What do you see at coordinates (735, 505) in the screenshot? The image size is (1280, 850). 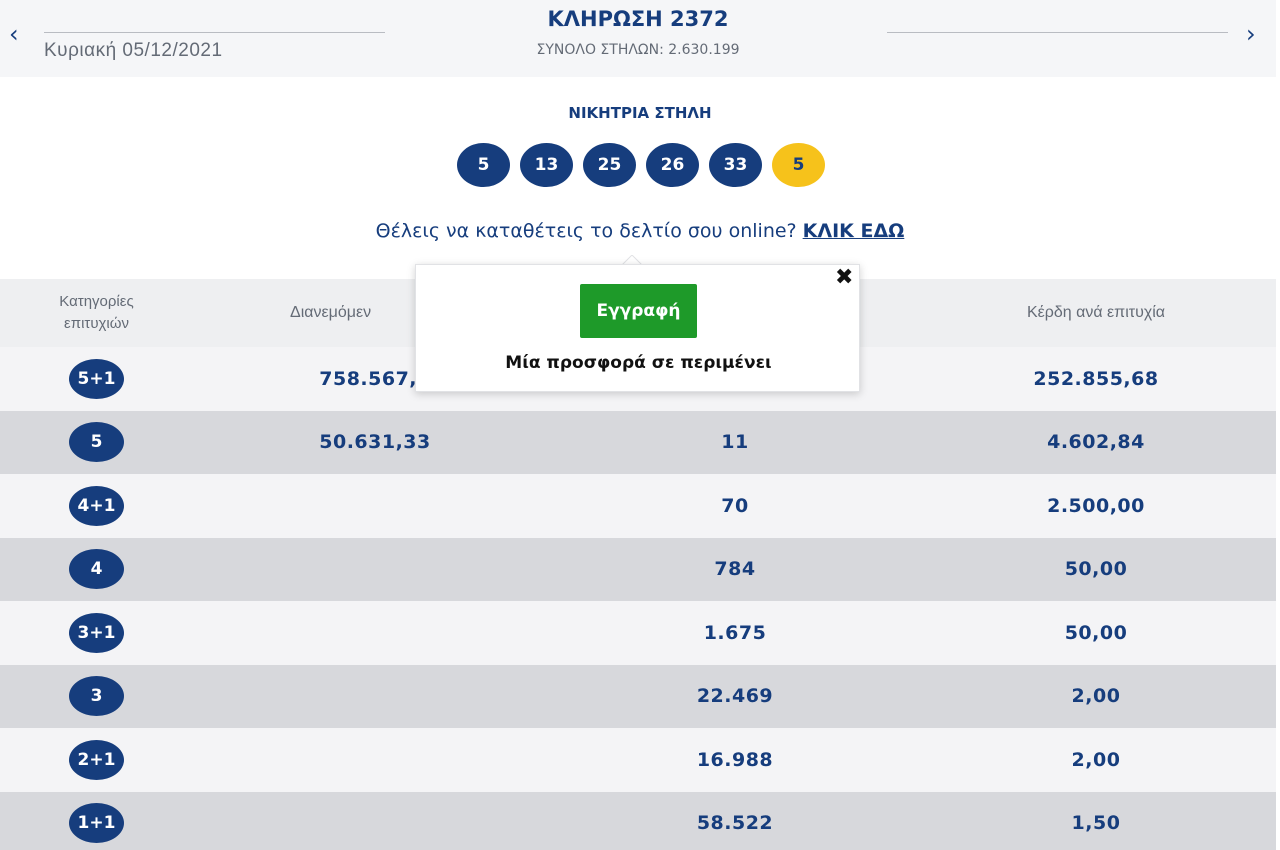 I see `winners-count: 70` at bounding box center [735, 505].